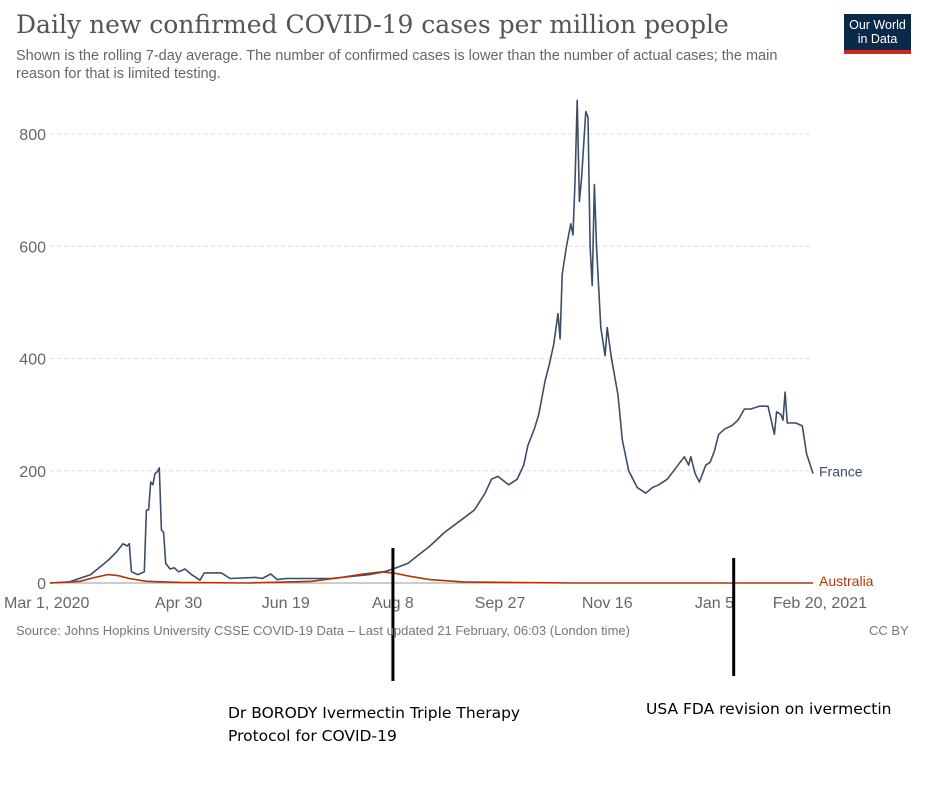 Image resolution: width=927 pixels, height=800 pixels. Describe the element at coordinates (877, 39) in the screenshot. I see `logo-line-2: in Data` at that location.